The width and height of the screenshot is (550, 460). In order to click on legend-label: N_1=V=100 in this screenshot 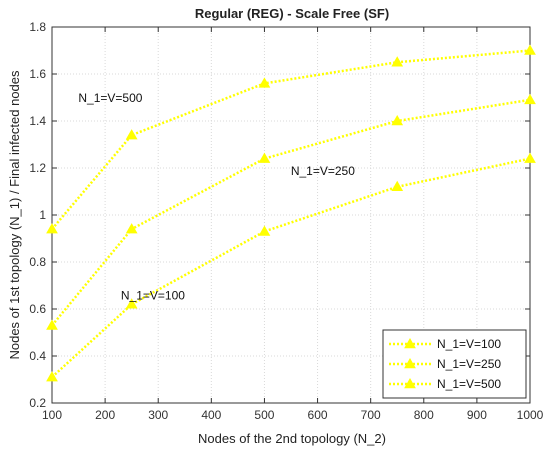, I will do `click(469, 344)`.